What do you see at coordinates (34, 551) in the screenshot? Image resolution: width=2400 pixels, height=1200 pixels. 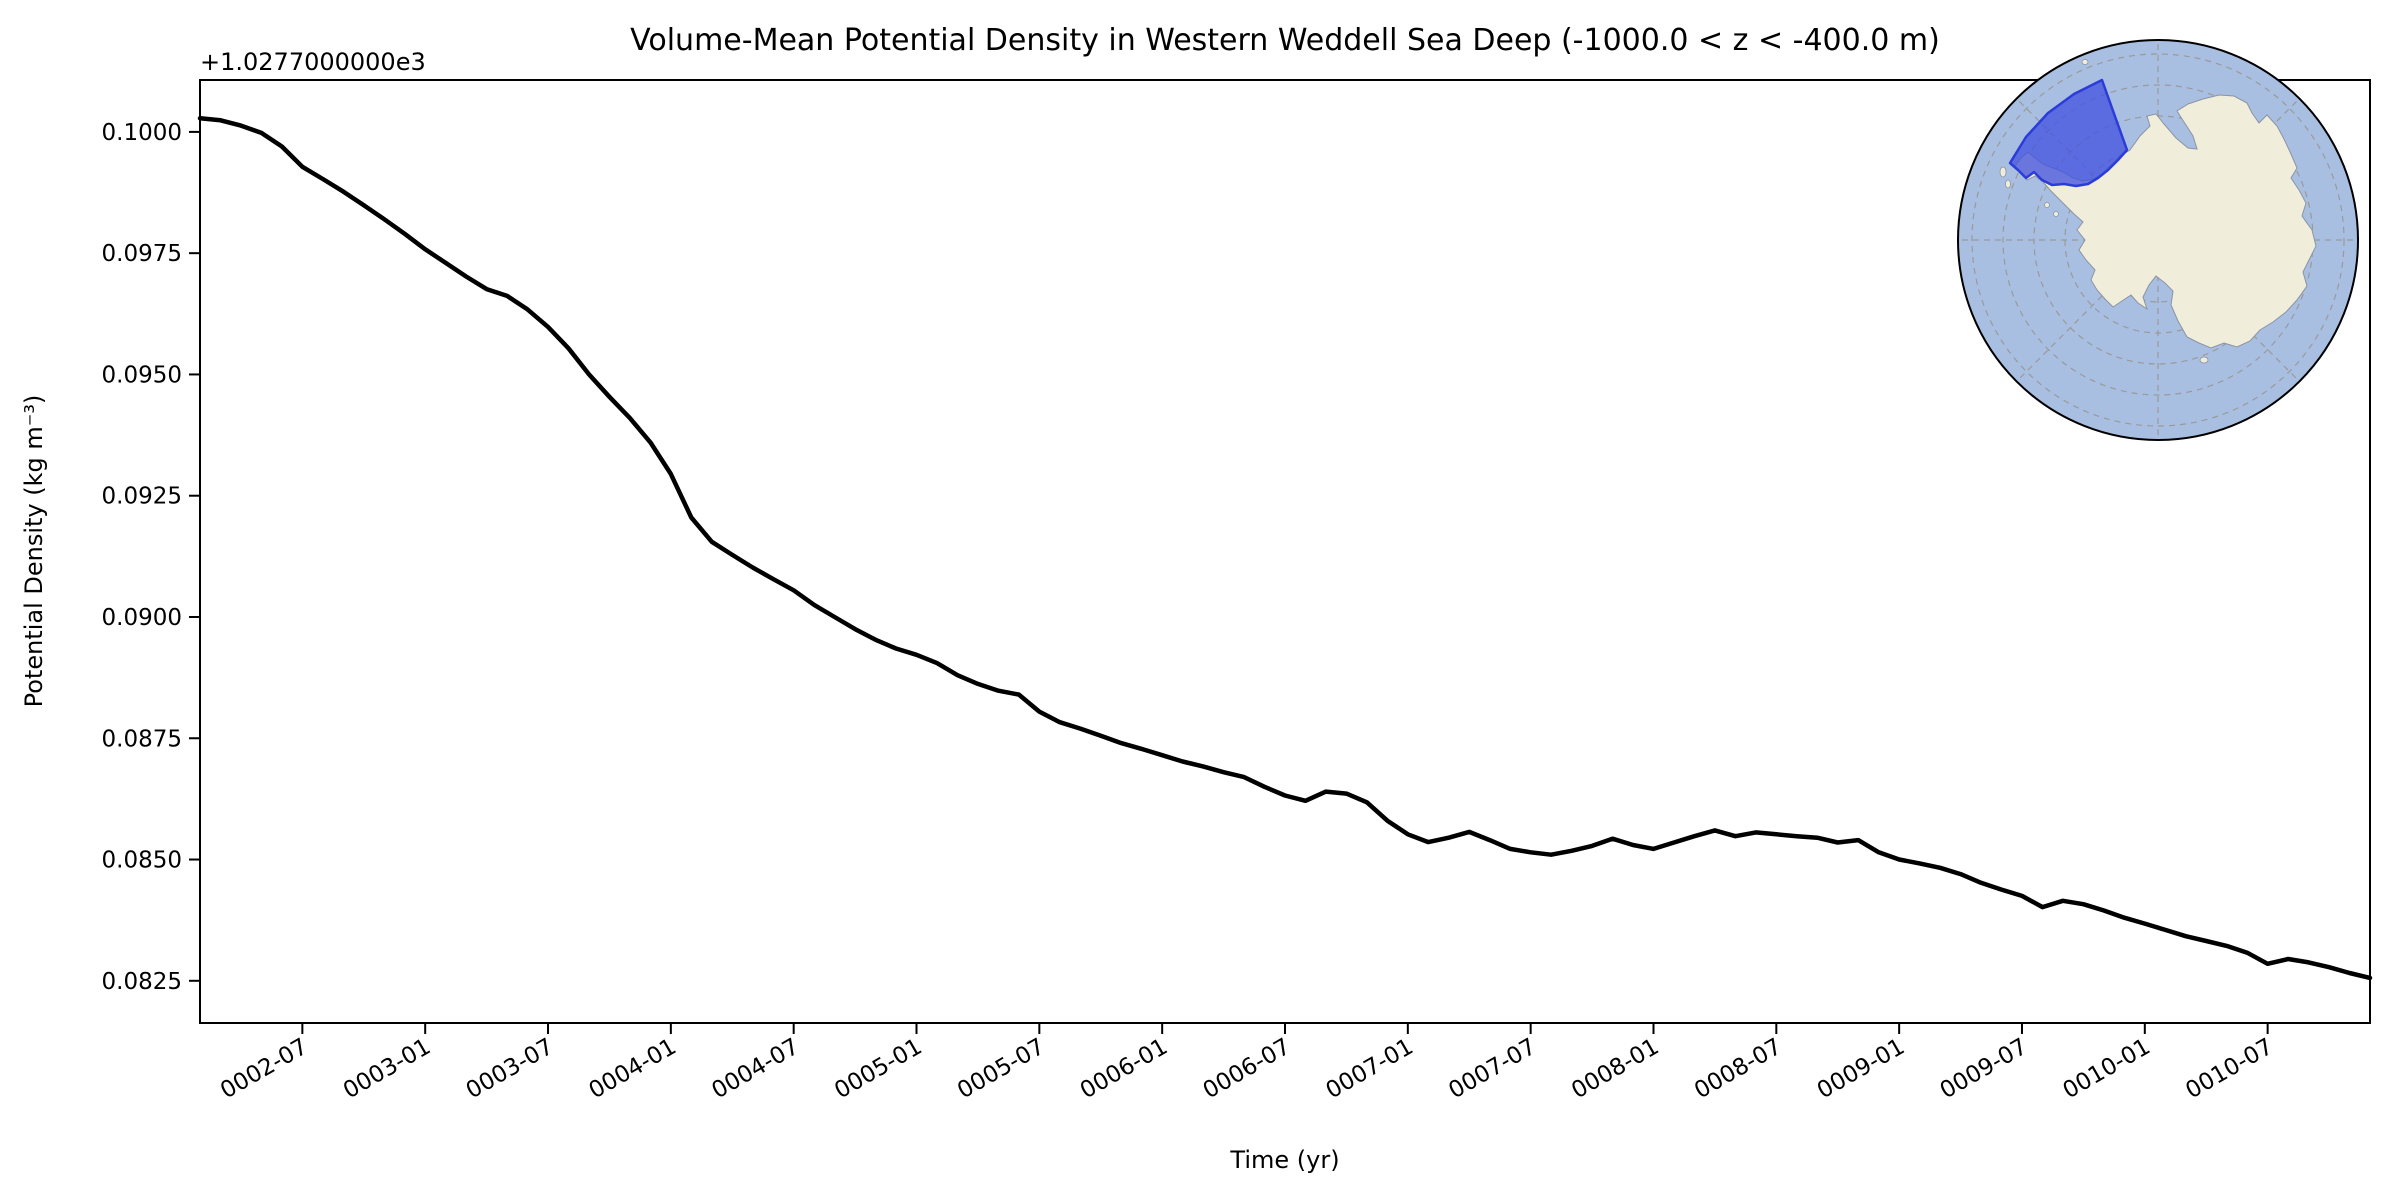 I see `y-axis-label: Potential Density (kg m⁻³)` at bounding box center [34, 551].